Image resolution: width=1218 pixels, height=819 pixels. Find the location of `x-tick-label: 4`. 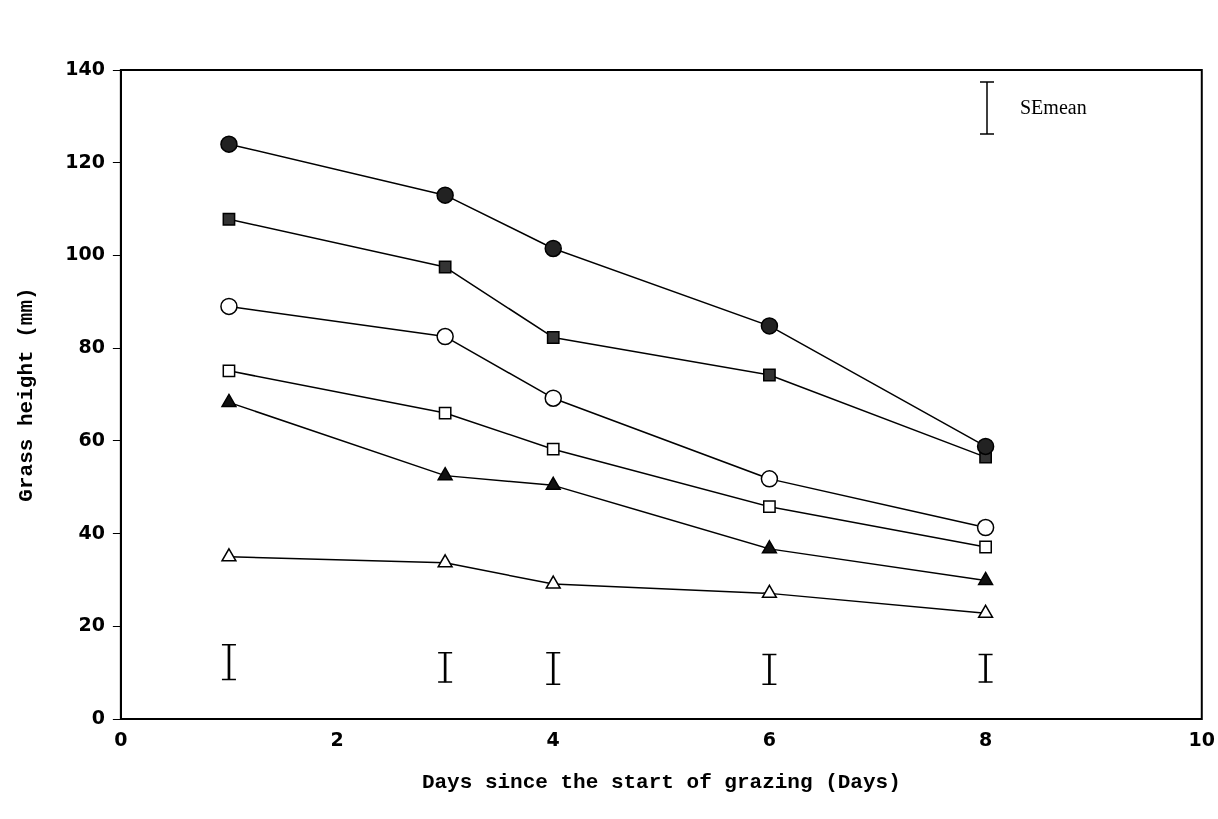

x-tick-label: 4 is located at coordinates (553, 739).